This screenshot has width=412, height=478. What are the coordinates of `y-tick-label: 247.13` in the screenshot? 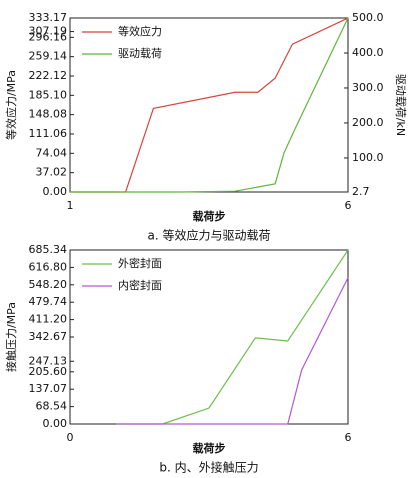 It's located at (48, 360).